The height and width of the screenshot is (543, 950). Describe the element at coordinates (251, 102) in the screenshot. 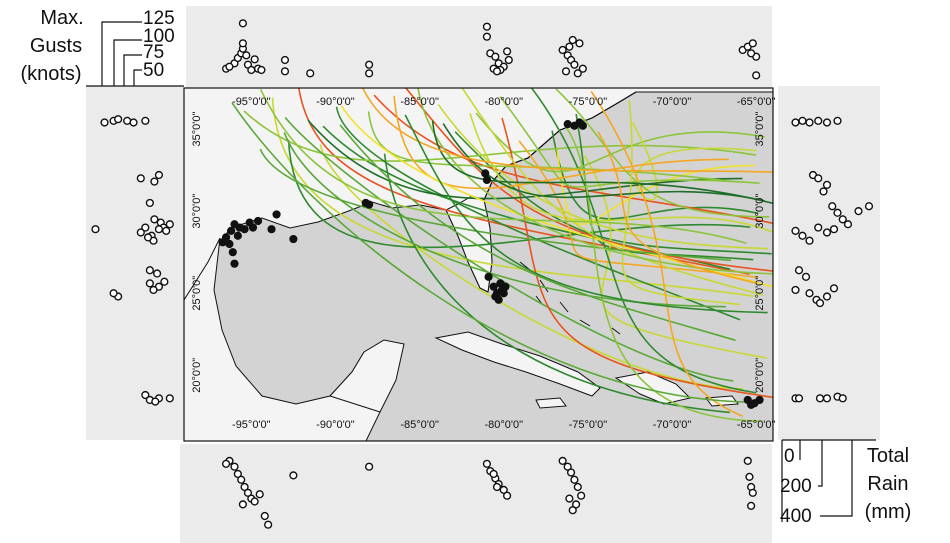

I see `lon-label-top: -95°0'0"` at that location.